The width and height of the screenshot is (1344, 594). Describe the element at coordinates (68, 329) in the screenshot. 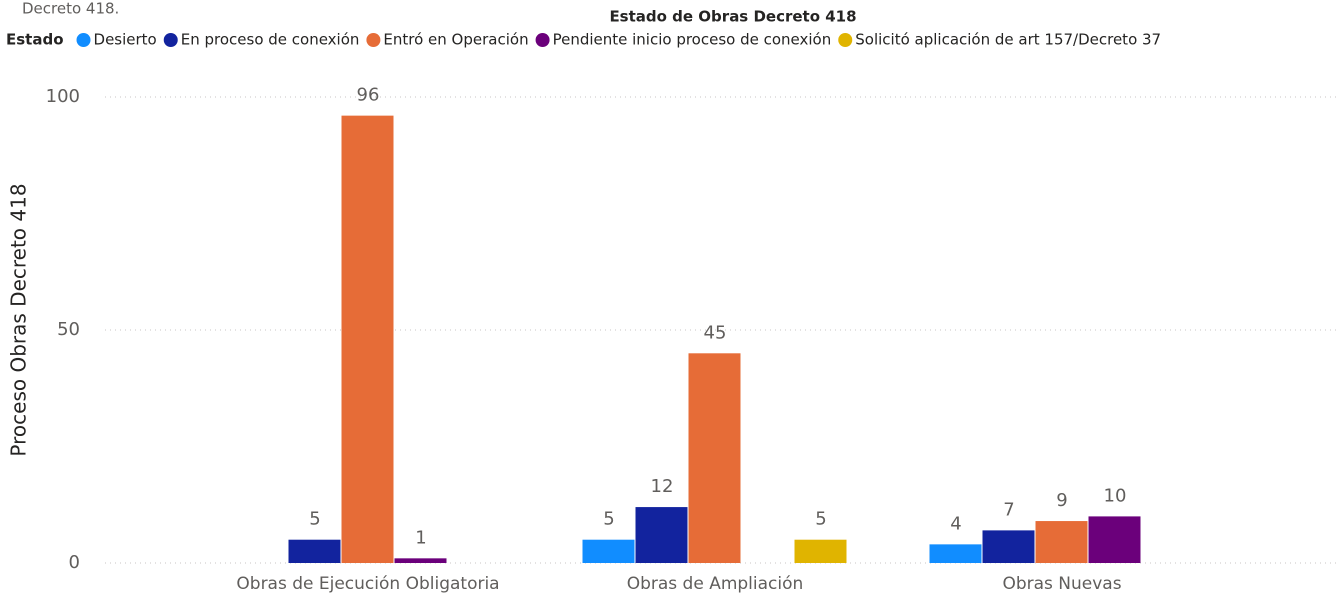

I see `y-tick-label: 50` at that location.